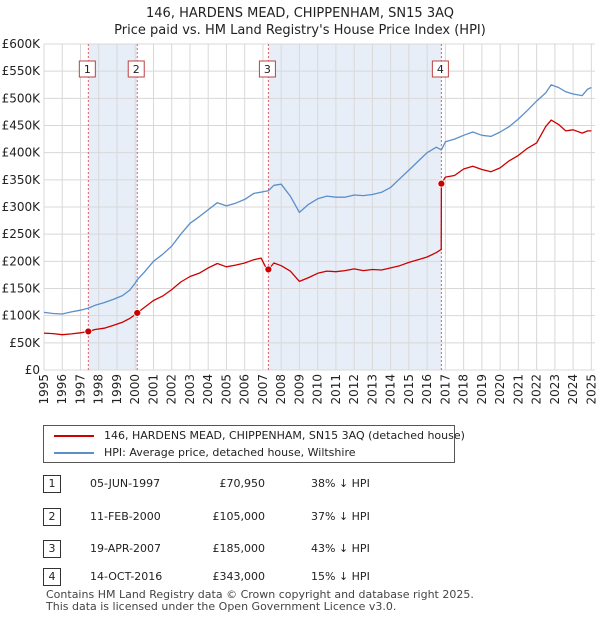 The width and height of the screenshot is (600, 620). I want to click on x-tick-label: 1995, so click(44, 389).